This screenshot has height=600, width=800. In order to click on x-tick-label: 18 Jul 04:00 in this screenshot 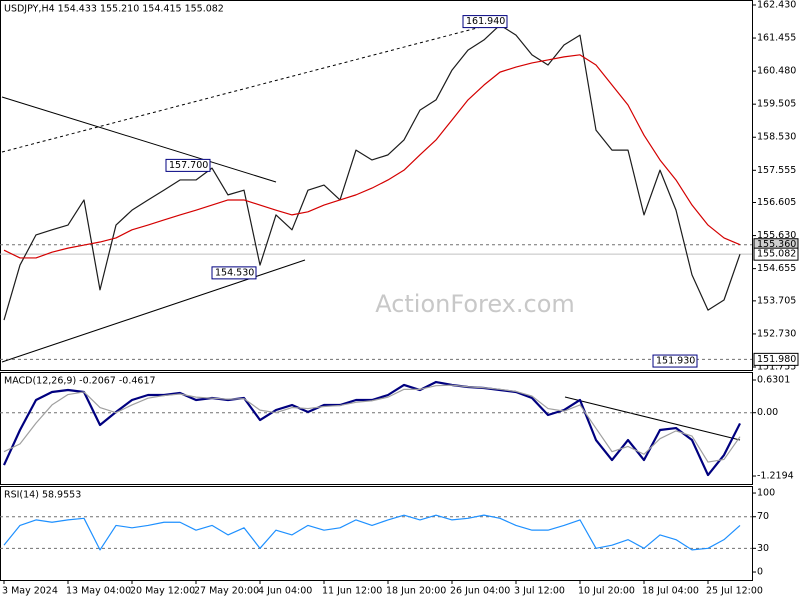, I will do `click(670, 591)`.